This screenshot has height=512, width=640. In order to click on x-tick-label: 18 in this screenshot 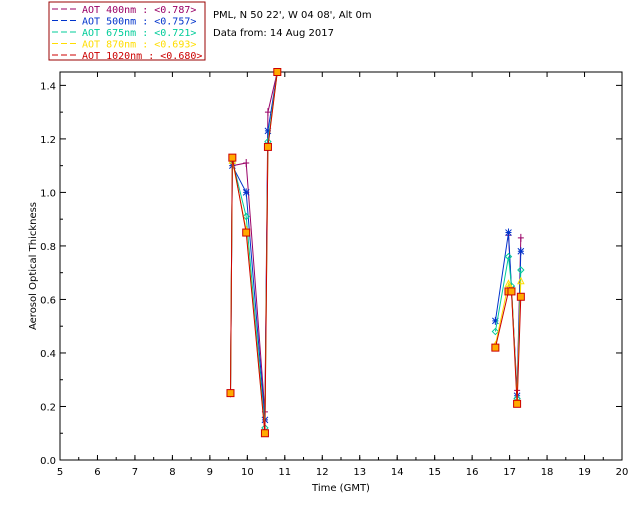, I will do `click(547, 472)`.